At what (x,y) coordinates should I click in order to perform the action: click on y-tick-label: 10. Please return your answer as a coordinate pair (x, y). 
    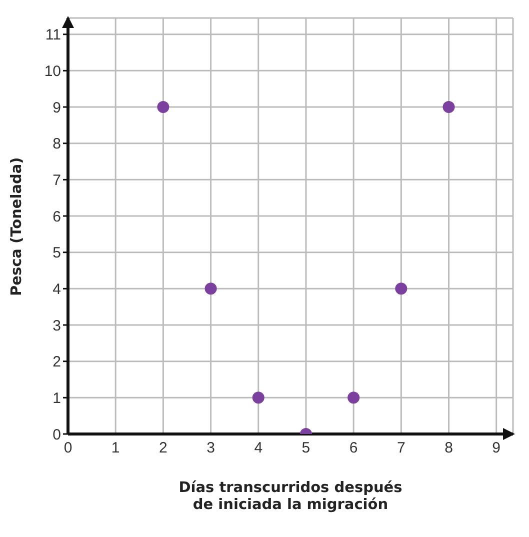
    Looking at the image, I should click on (52, 71).